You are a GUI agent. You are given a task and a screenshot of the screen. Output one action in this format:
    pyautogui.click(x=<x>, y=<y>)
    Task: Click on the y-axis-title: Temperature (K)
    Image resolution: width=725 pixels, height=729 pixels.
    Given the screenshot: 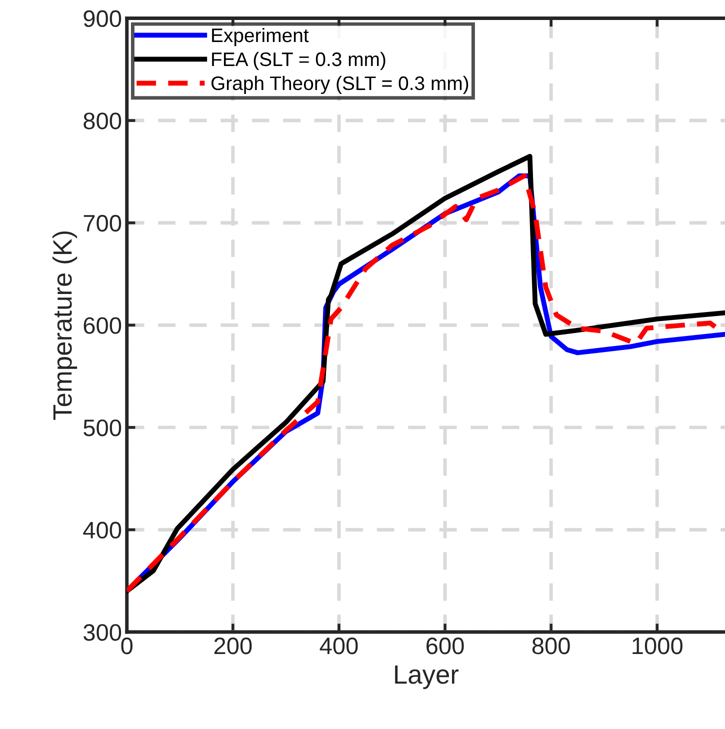 What is the action you would take?
    pyautogui.click(x=65, y=325)
    